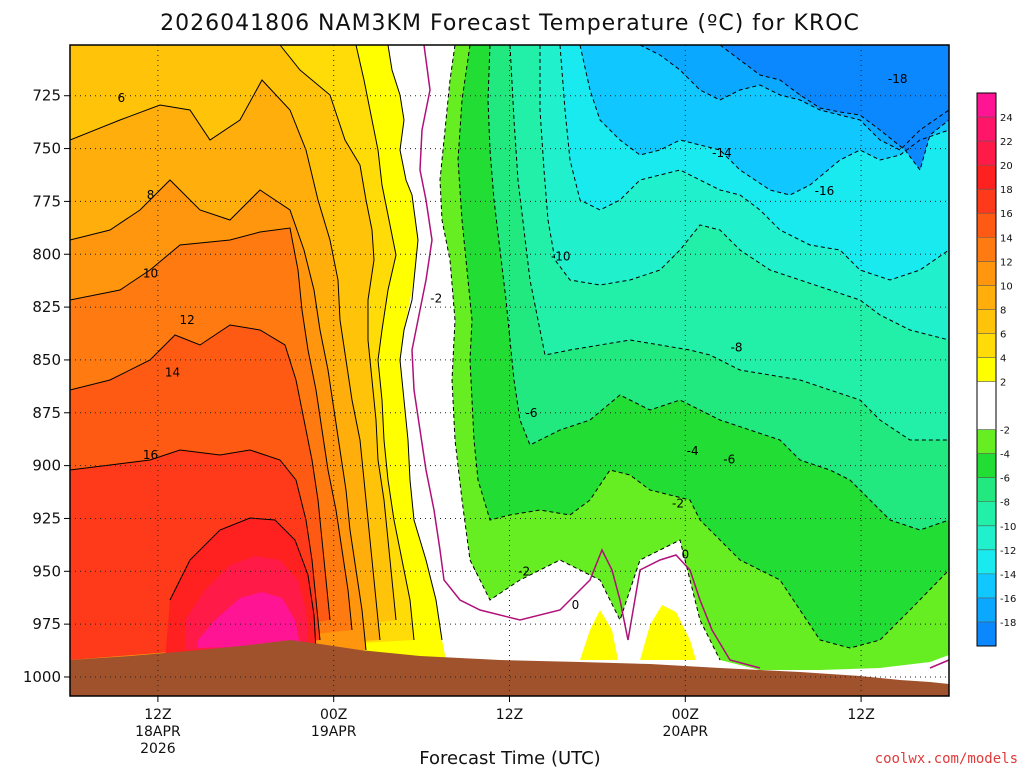  I want to click on colorbar-tick-label: 10, so click(1006, 286).